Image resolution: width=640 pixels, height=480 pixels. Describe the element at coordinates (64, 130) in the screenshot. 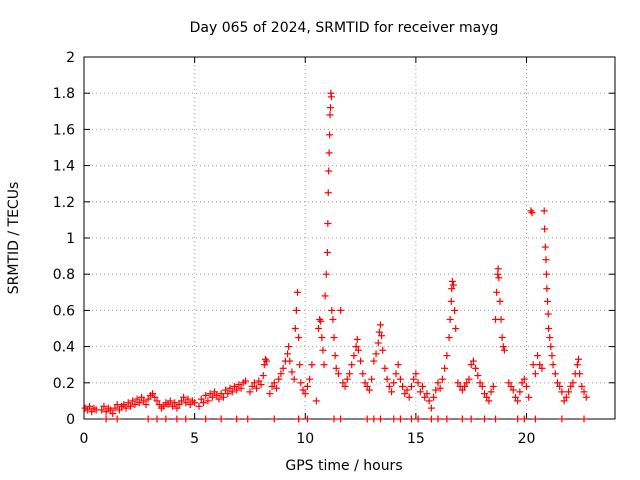

I see `y-tick-label: 1.6` at that location.